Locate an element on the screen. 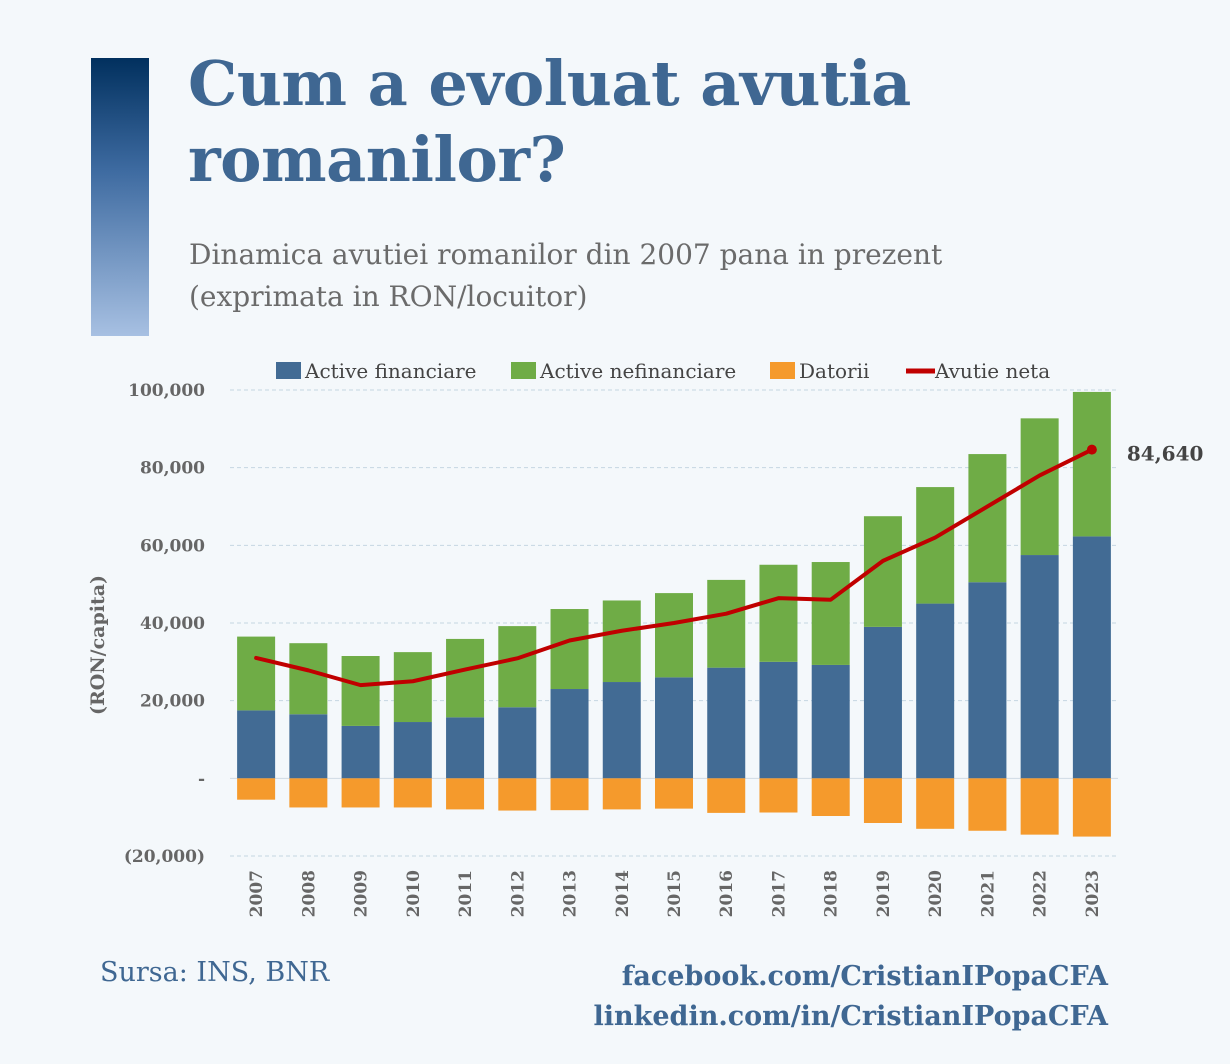  x-tick-label: 2015 is located at coordinates (675, 893).